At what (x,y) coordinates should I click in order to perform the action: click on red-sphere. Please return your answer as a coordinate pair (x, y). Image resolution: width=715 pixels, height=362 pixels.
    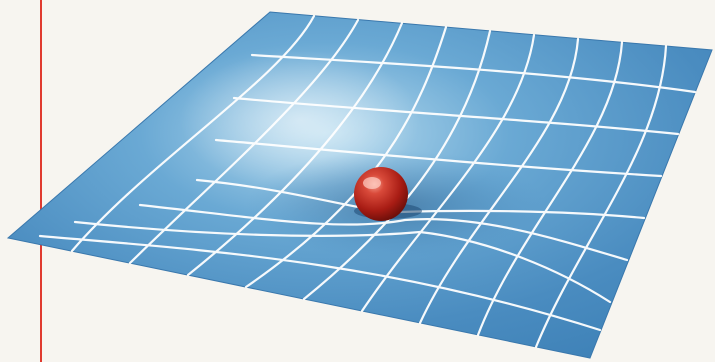
    Looking at the image, I should click on (381, 194).